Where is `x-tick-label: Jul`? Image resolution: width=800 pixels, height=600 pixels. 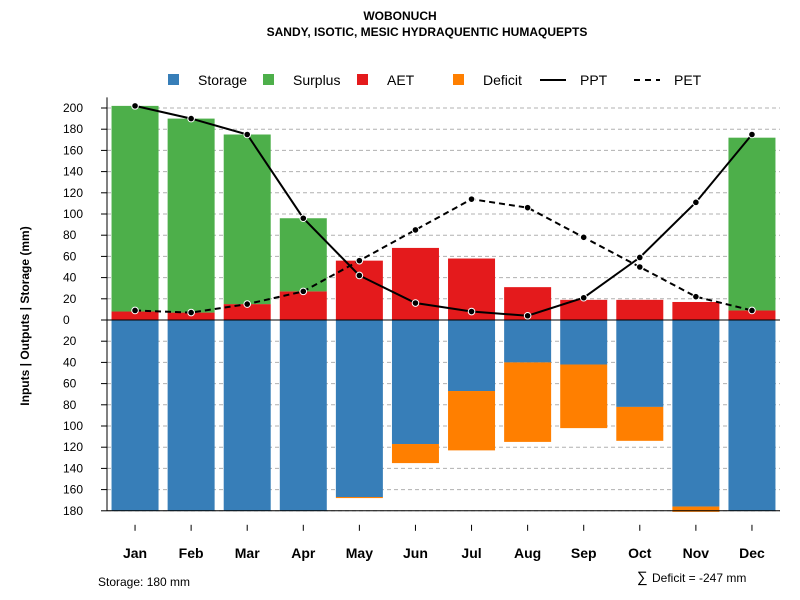
x-tick-label: Jul is located at coordinates (471, 553).